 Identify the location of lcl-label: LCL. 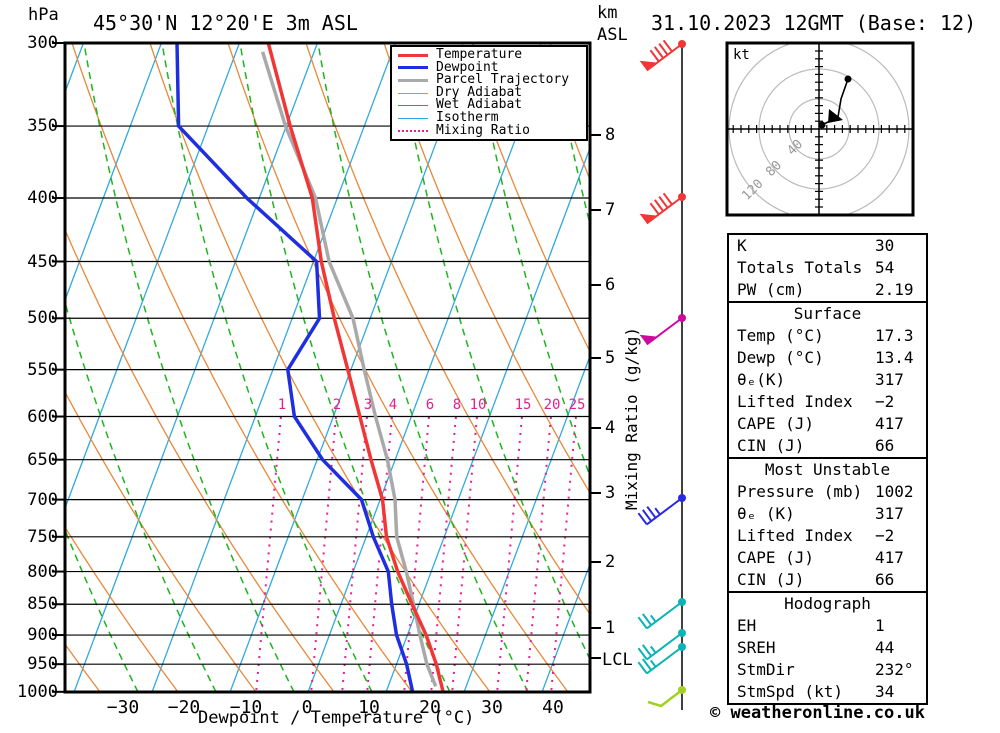
(617, 660).